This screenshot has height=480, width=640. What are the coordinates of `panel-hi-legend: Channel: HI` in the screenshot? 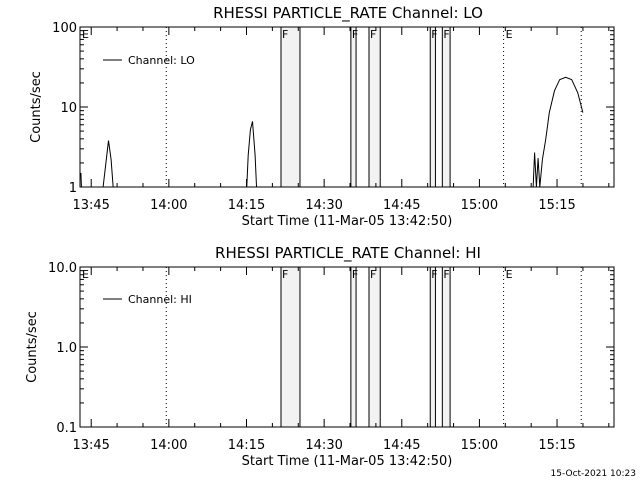 It's located at (147, 299).